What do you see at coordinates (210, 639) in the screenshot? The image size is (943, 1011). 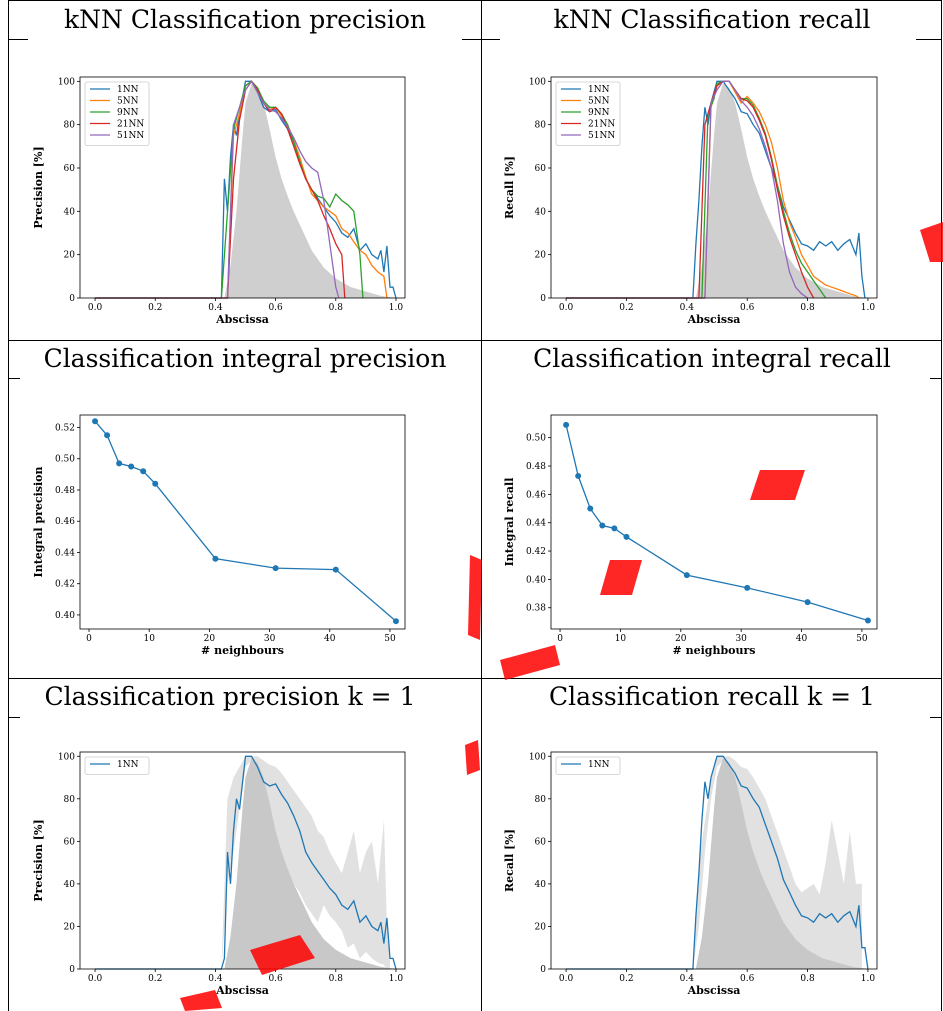 I see `x-tick-label: 20` at bounding box center [210, 639].